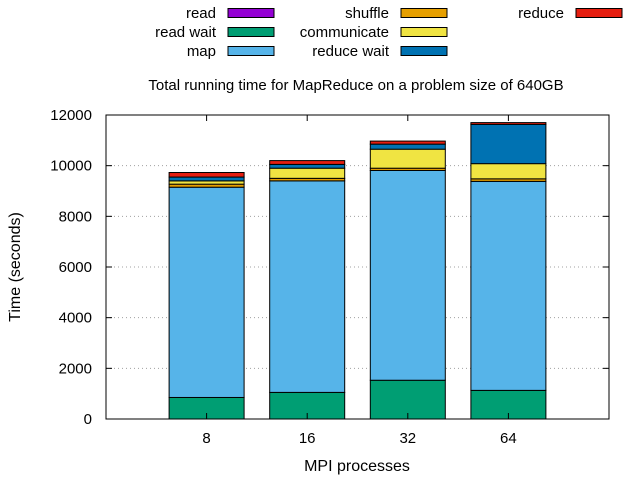  What do you see at coordinates (508, 438) in the screenshot?
I see `x-tick-label: 64` at bounding box center [508, 438].